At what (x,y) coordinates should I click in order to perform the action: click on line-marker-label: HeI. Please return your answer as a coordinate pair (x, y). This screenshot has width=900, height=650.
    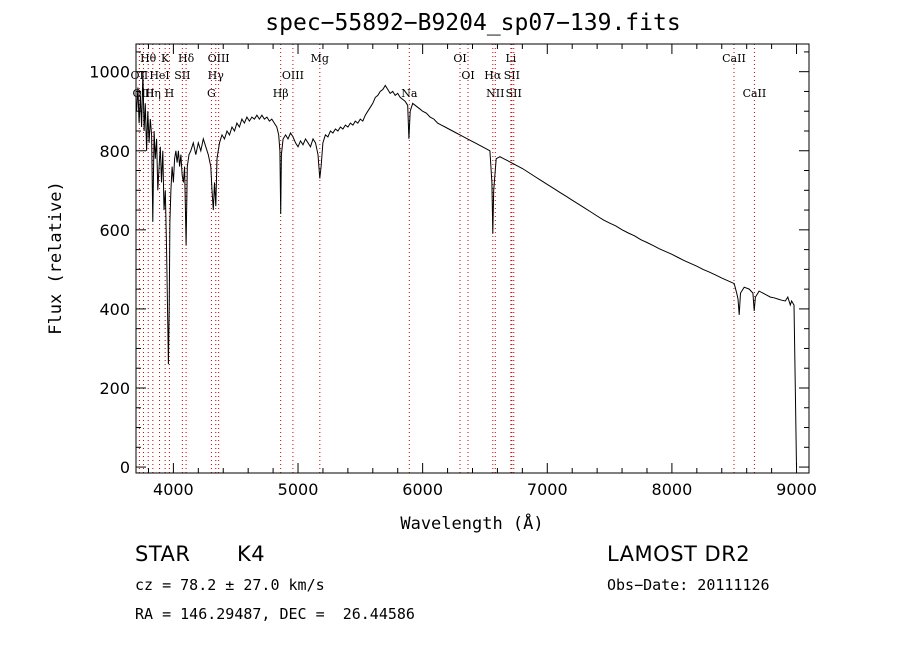
    Looking at the image, I should click on (159, 75).